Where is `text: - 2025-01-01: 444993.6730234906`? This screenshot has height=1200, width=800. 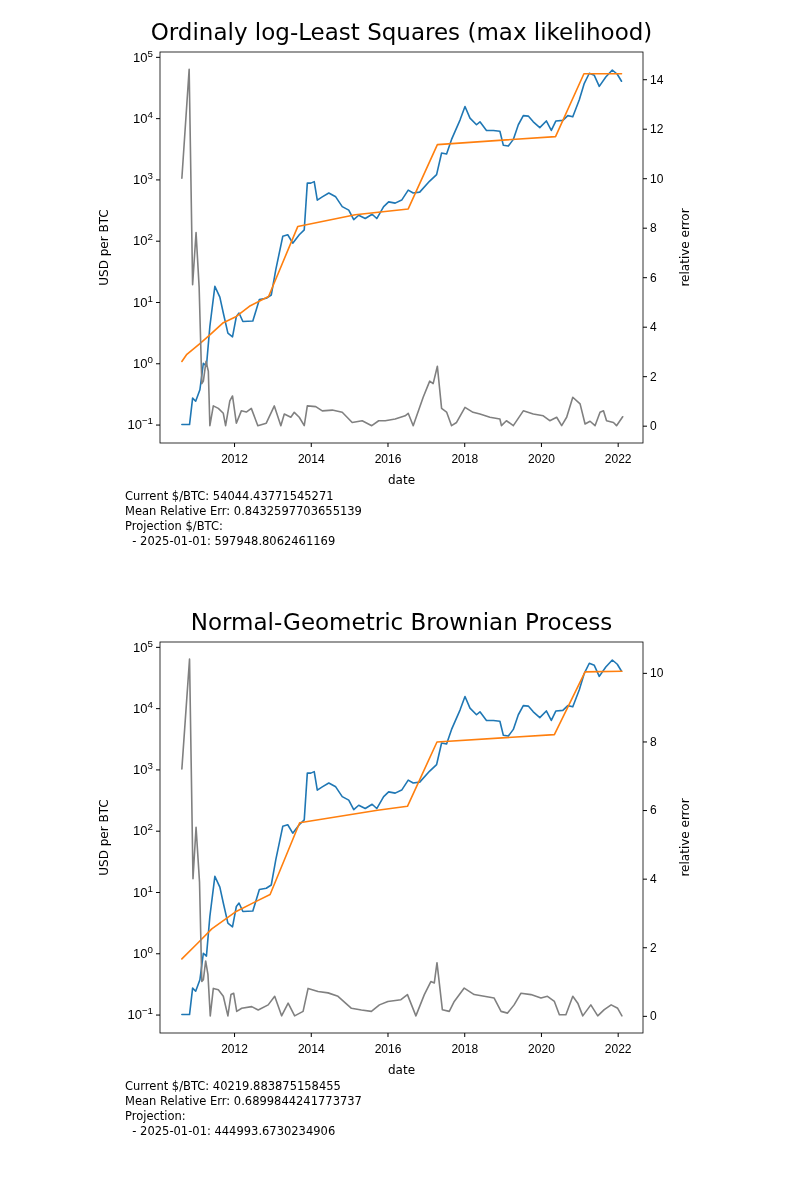 text: - 2025-01-01: 444993.6730234906 is located at coordinates (230, 1131).